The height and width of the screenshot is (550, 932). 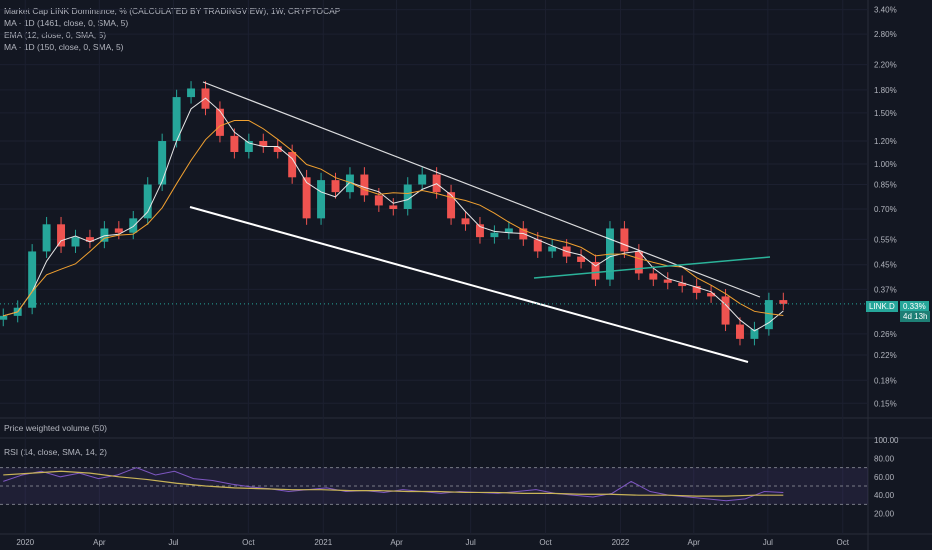 I want to click on time-tick-label: 2021, so click(x=323, y=542).